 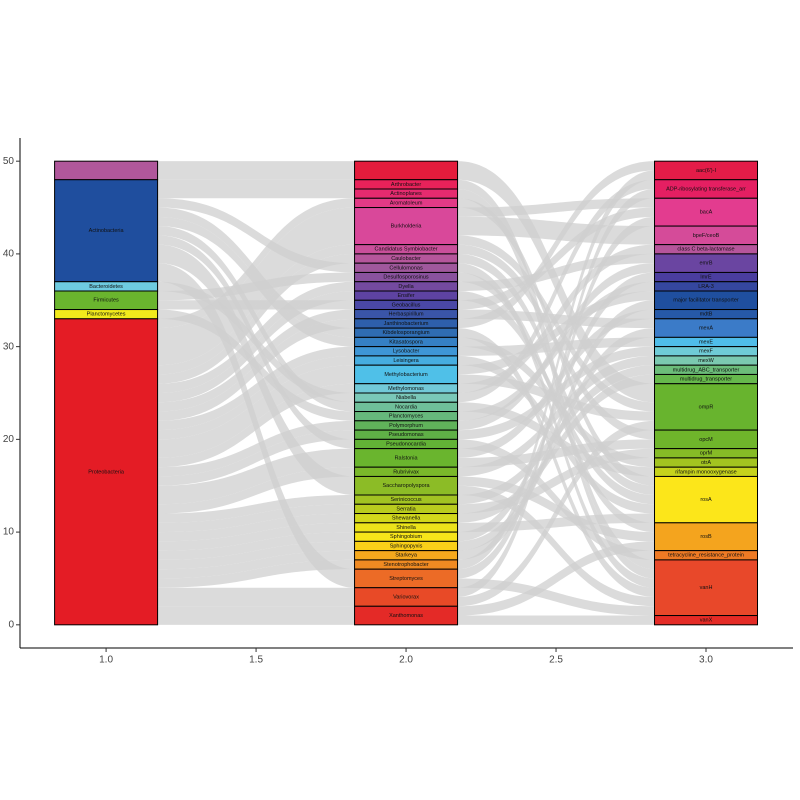 What do you see at coordinates (9, 439) in the screenshot?
I see `y-tick-label: 20` at bounding box center [9, 439].